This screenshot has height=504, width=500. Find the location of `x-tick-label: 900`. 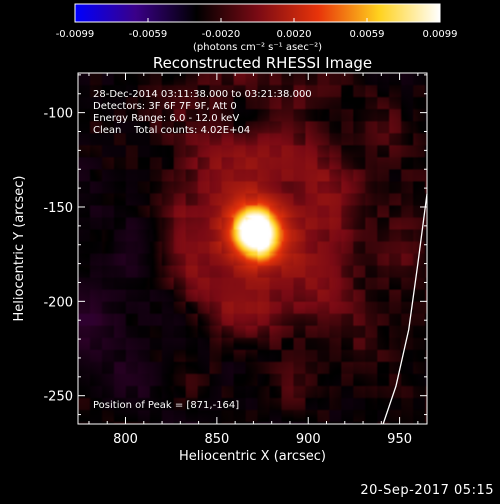

x-tick-label: 900 is located at coordinates (308, 439).